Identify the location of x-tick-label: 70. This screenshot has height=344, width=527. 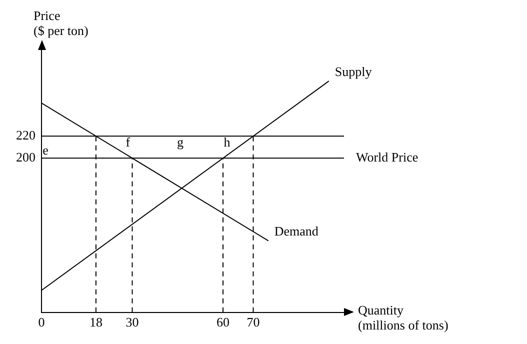
(253, 322).